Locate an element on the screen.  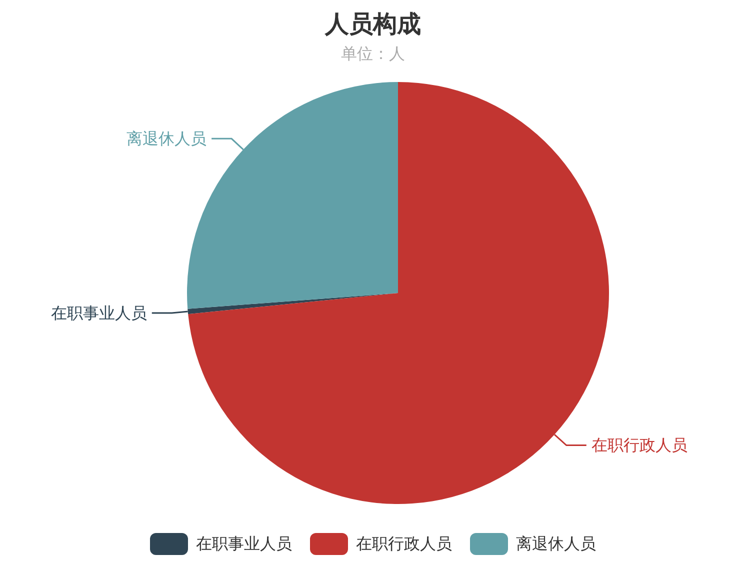
slice-label: 离退休人员 is located at coordinates (166, 138).